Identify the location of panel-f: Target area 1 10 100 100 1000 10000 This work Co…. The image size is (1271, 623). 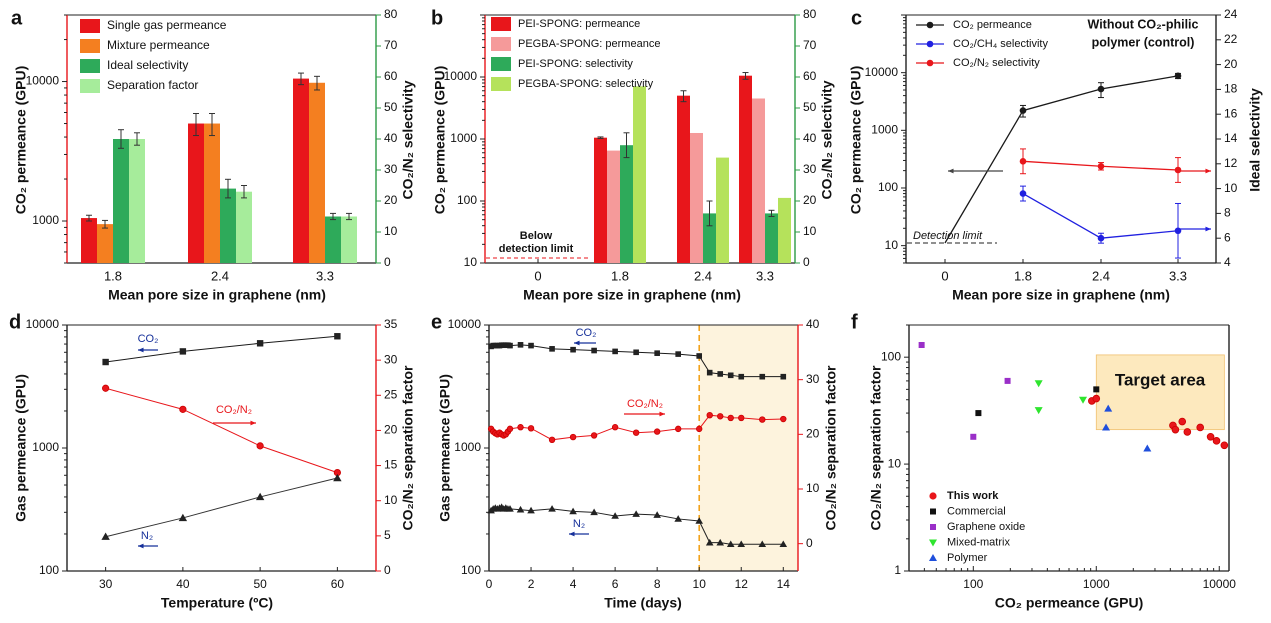
(1052, 467).